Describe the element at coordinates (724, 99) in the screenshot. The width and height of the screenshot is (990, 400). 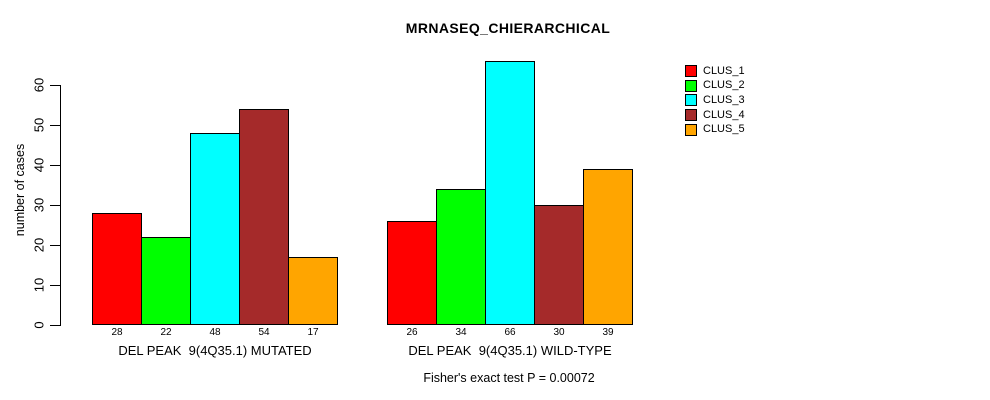
I see `legend-label-clus_3: CLUS_3` at that location.